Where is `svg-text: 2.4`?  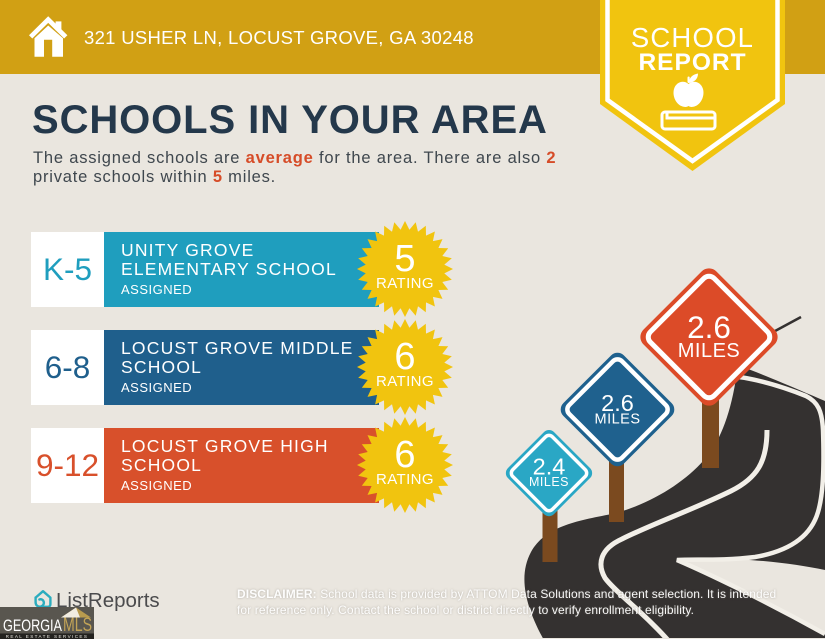 svg-text: 2.4 is located at coordinates (549, 467).